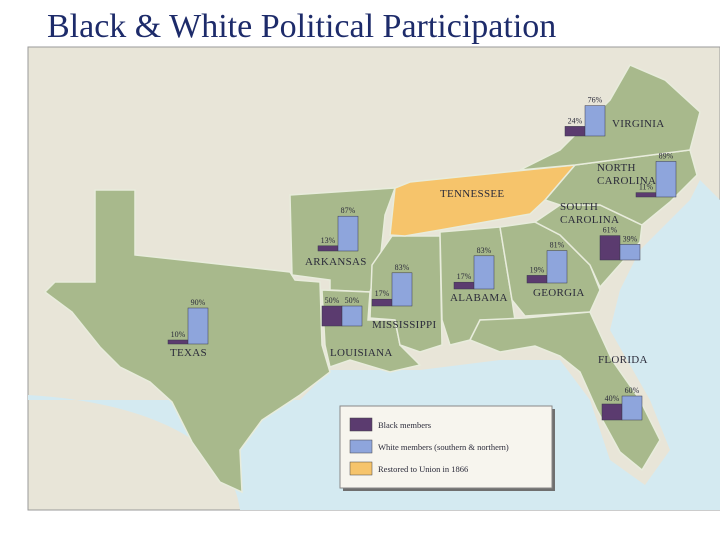 Image resolution: width=720 pixels, height=540 pixels. Describe the element at coordinates (559, 293) in the screenshot. I see `state-name: GEORGIA` at that location.